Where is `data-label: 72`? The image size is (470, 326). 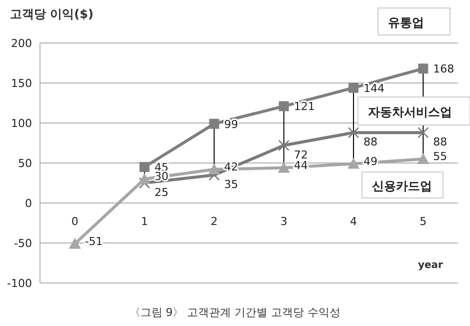
data-label: 72 is located at coordinates (301, 155).